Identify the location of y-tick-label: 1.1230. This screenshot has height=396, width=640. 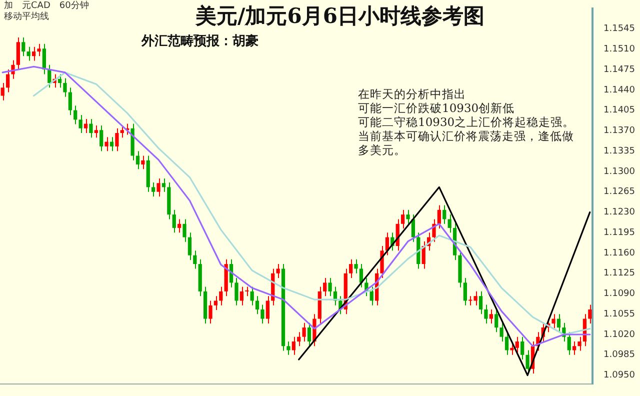
(620, 213).